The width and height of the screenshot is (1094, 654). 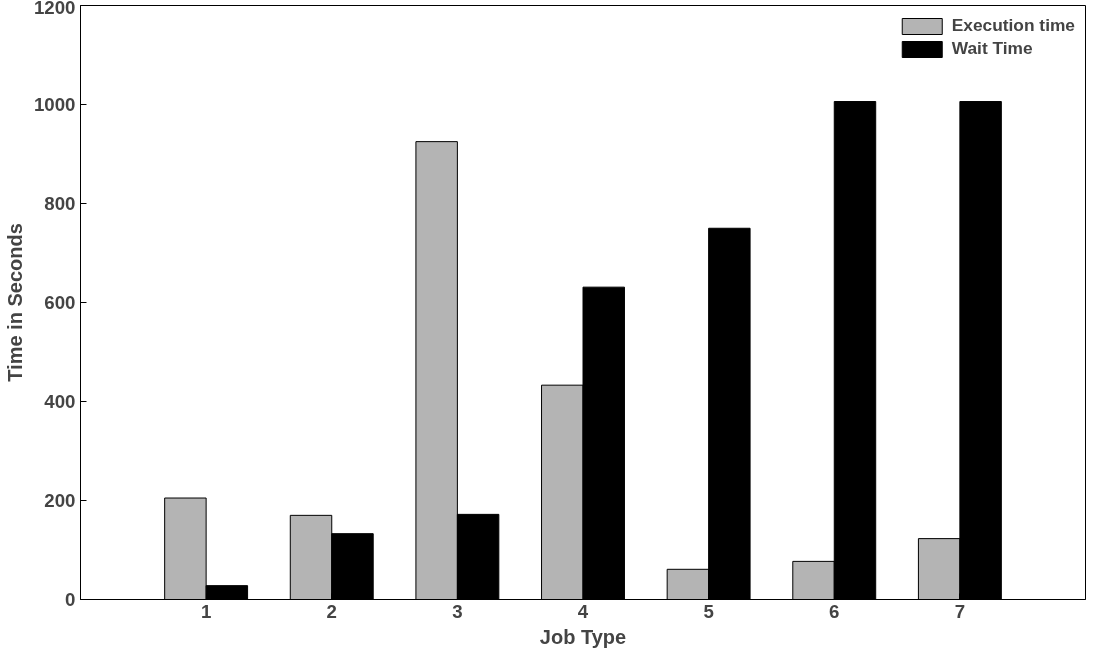 What do you see at coordinates (55, 9) in the screenshot?
I see `y-tick-label: 1200` at bounding box center [55, 9].